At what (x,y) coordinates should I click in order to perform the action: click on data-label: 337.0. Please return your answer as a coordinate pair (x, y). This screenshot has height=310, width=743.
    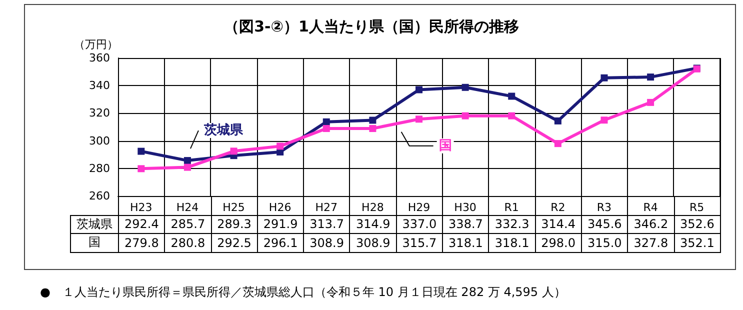
    Looking at the image, I should click on (419, 224).